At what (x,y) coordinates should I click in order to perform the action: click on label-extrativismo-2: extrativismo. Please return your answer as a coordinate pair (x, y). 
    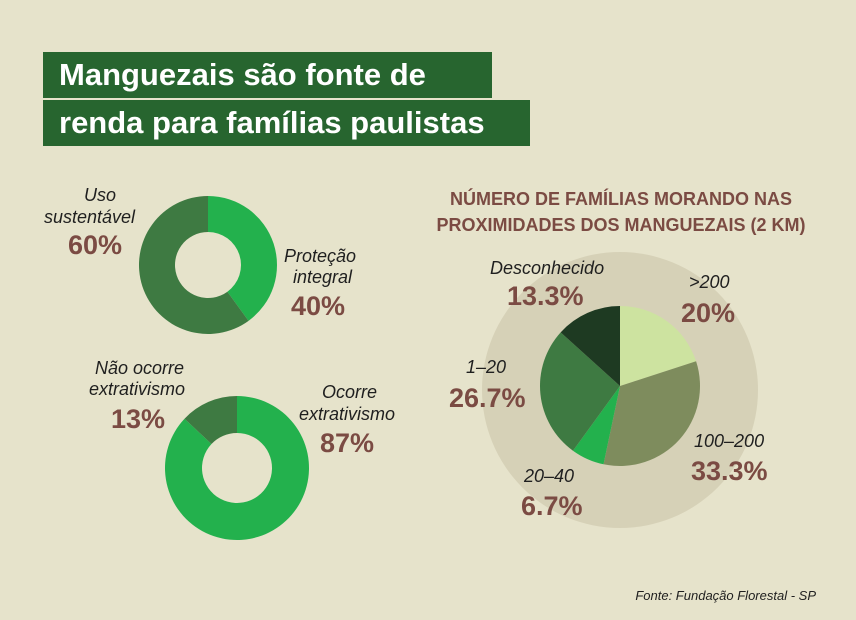
    Looking at the image, I should click on (347, 414).